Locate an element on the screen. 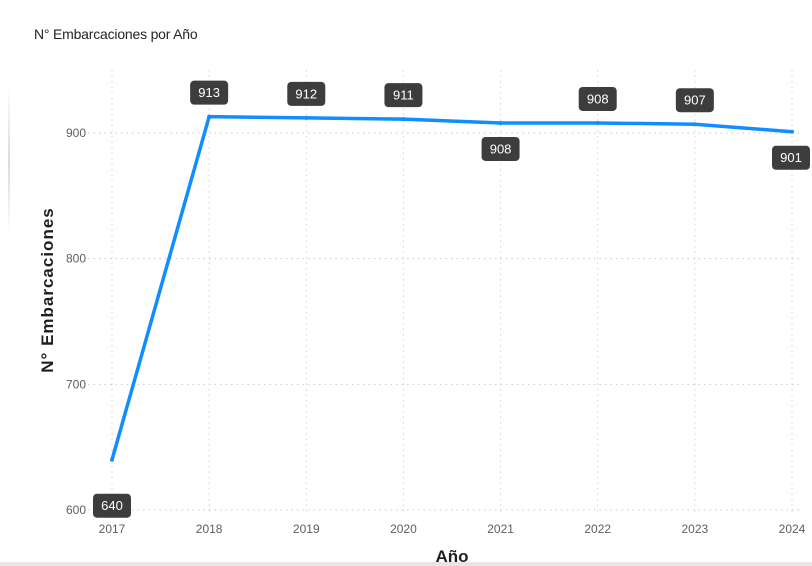 The image size is (812, 566). data-label: 907 is located at coordinates (694, 100).